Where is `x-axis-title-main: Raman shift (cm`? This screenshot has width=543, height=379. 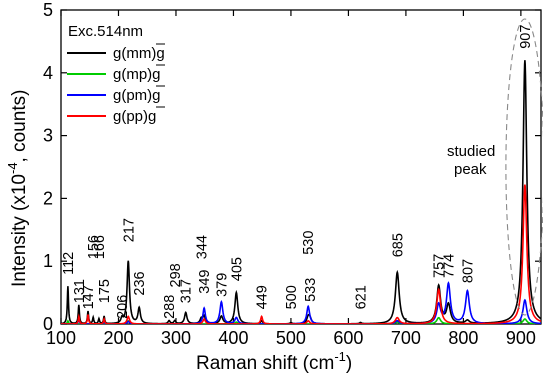
x-axis-title-main: Raman shift (cm is located at coordinates (265, 363).